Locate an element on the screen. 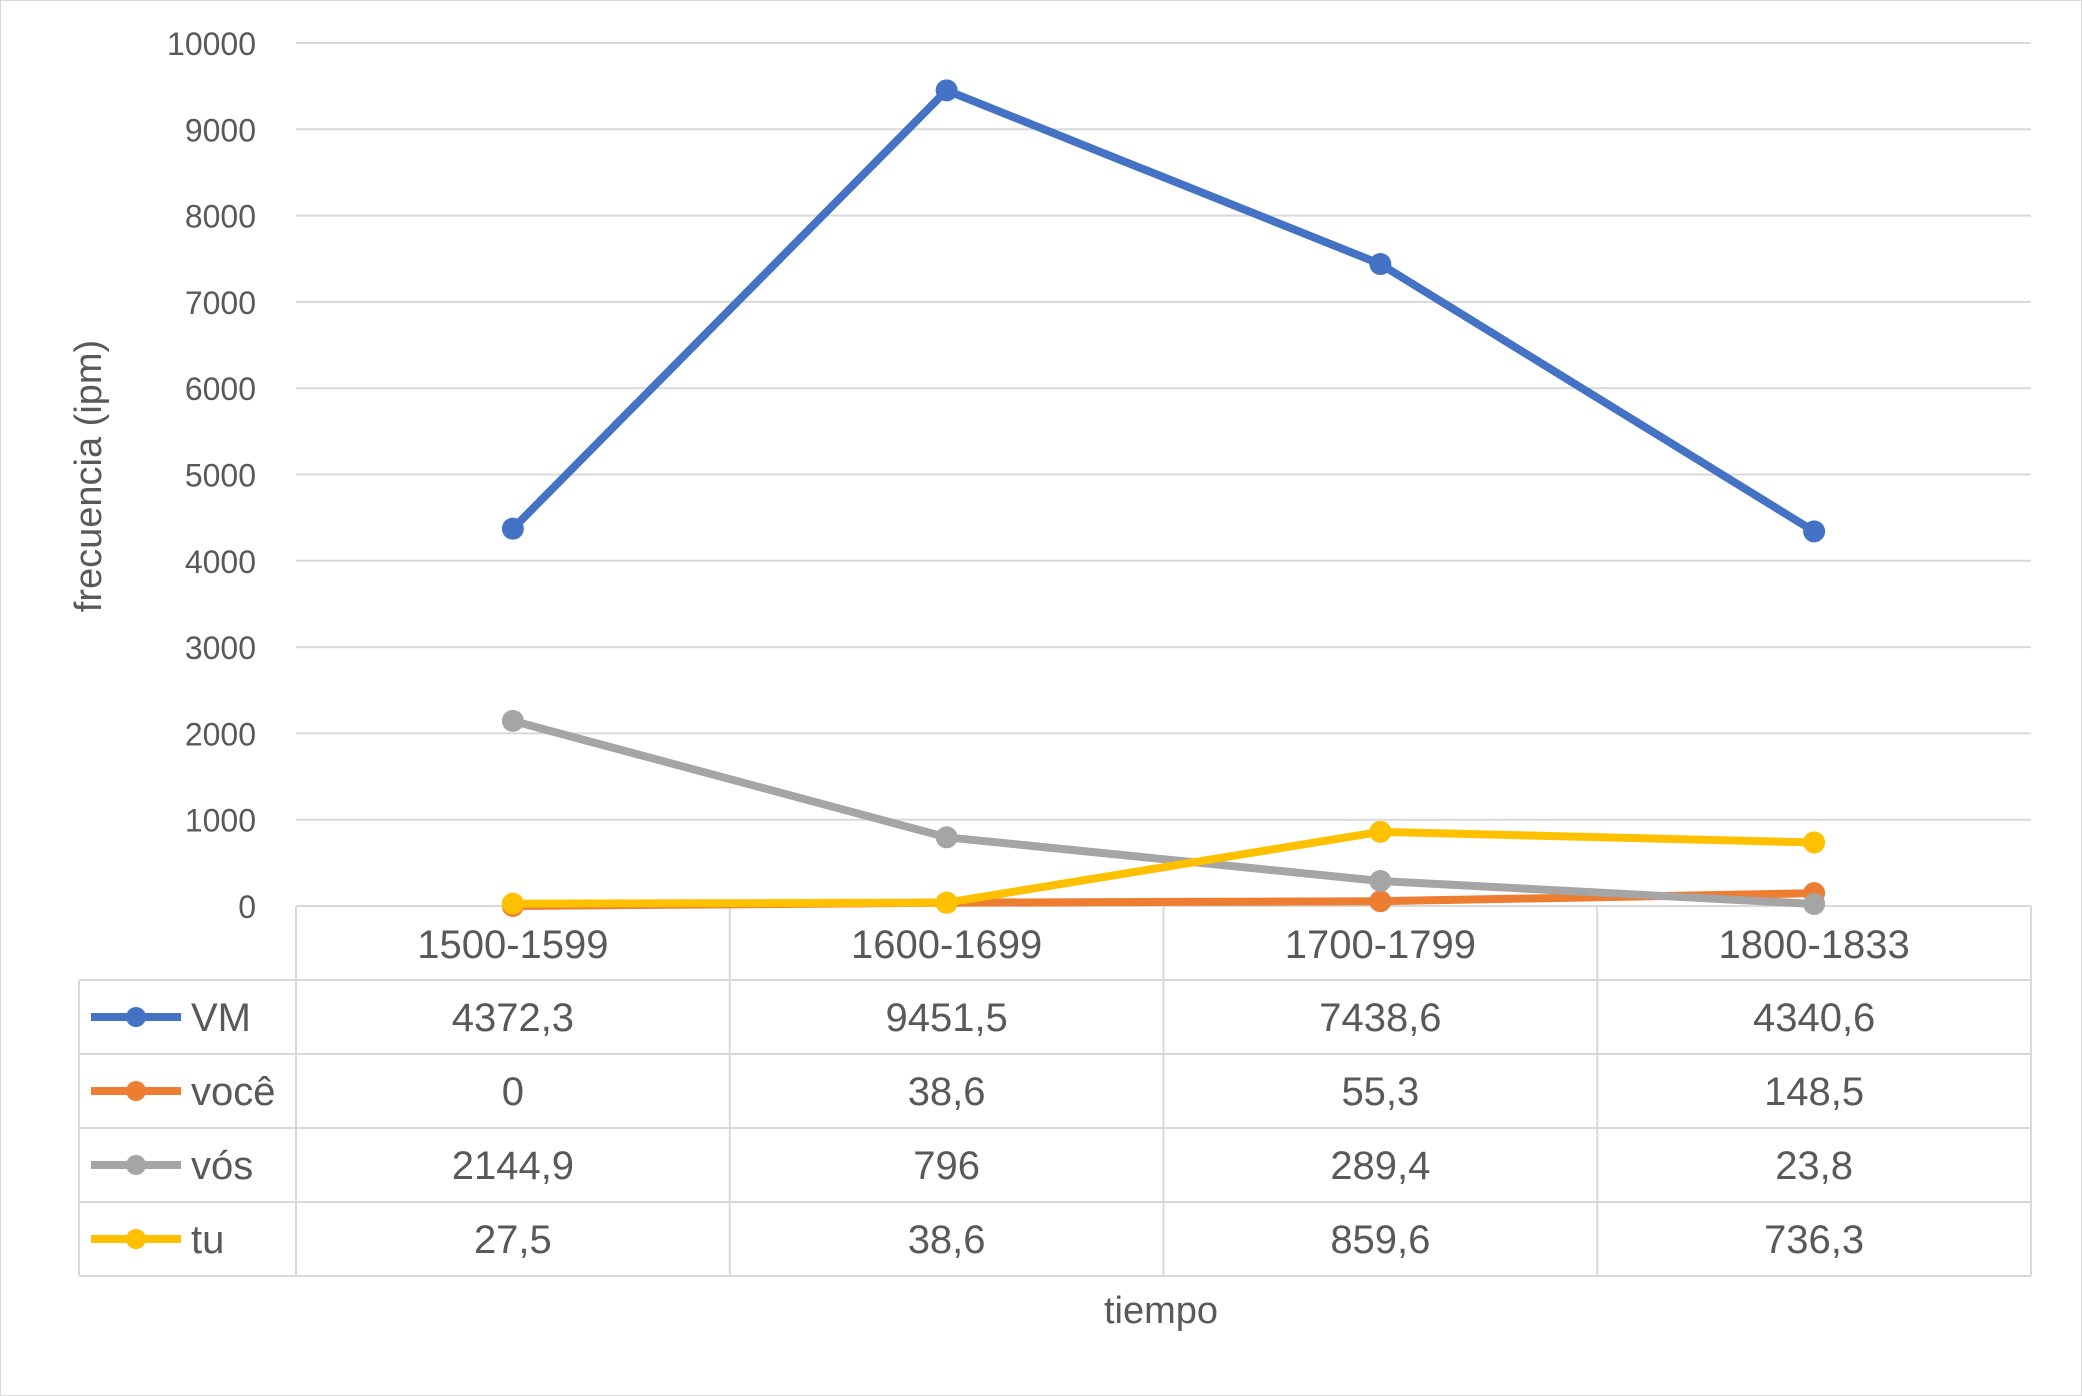 This screenshot has height=1396, width=2082. table-cell-value: 796 is located at coordinates (946, 1166).